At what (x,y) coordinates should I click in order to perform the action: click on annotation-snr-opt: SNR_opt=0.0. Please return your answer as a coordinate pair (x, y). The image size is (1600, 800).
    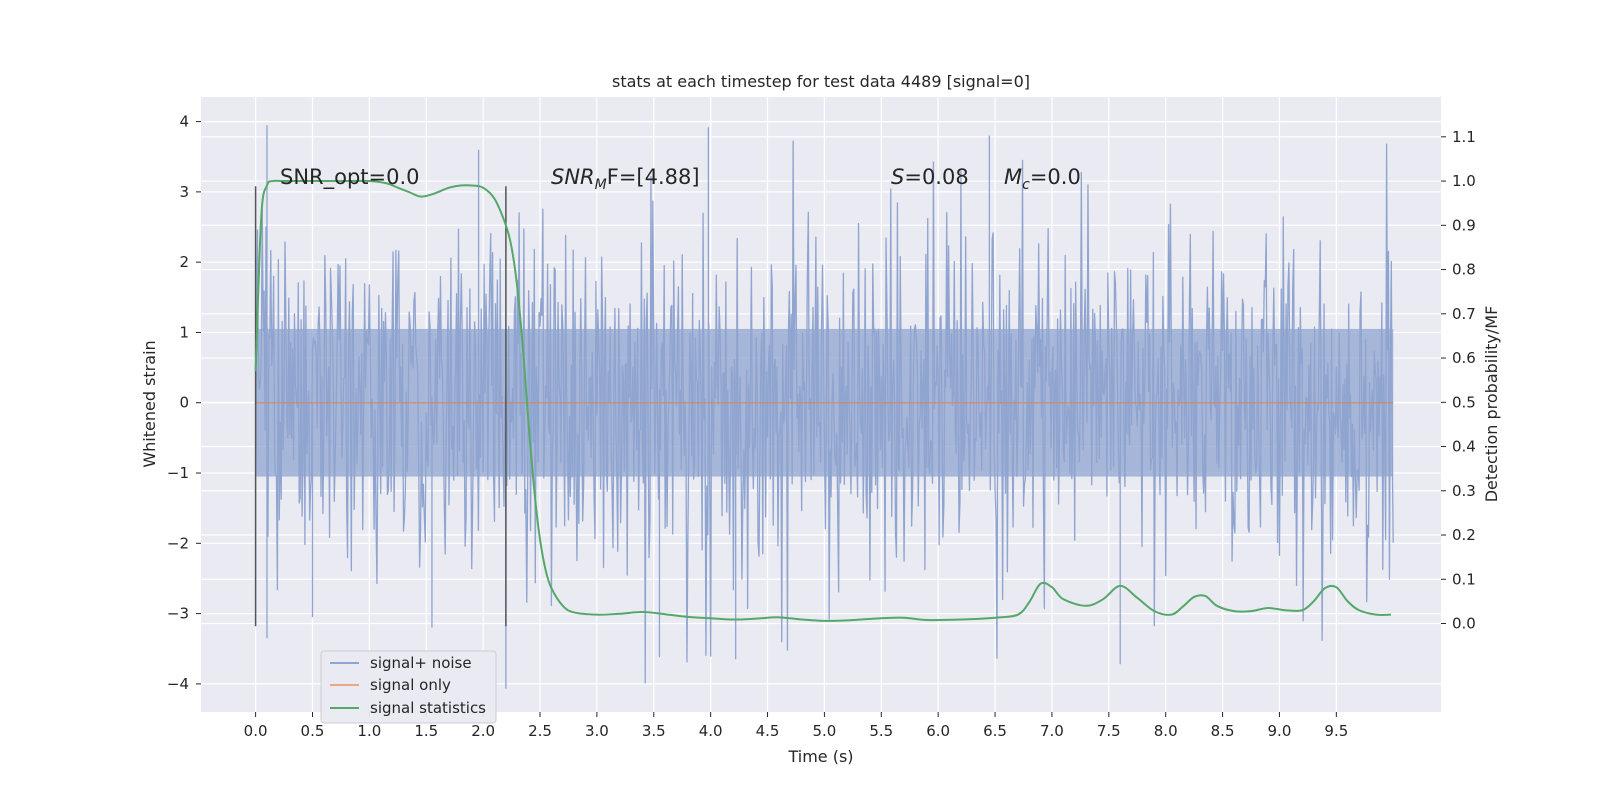
    Looking at the image, I should click on (350, 177).